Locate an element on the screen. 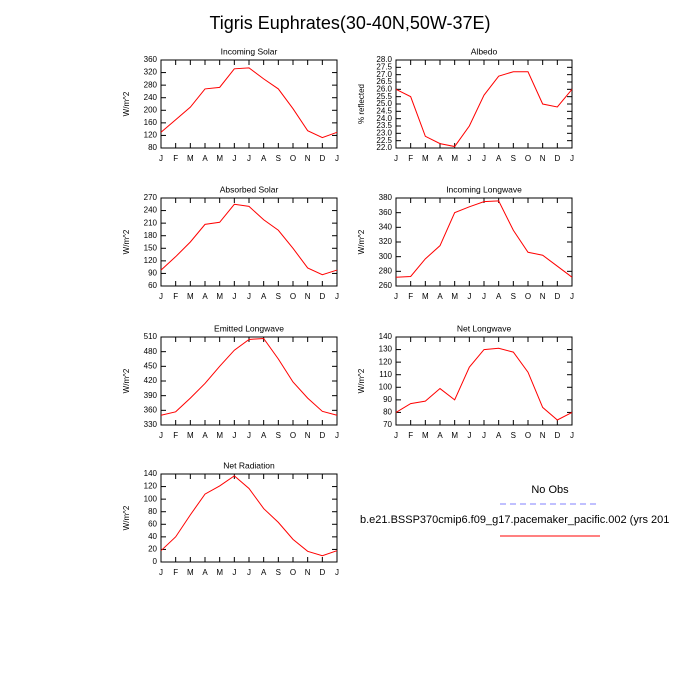 The image size is (700, 700). y-tick-label: 340 is located at coordinates (386, 226).